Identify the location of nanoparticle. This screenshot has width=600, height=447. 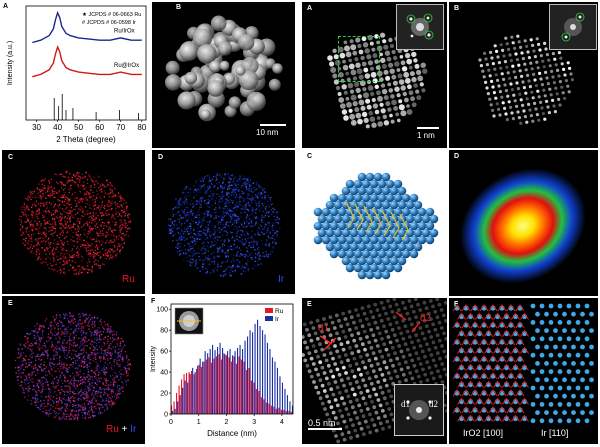
(207, 54).